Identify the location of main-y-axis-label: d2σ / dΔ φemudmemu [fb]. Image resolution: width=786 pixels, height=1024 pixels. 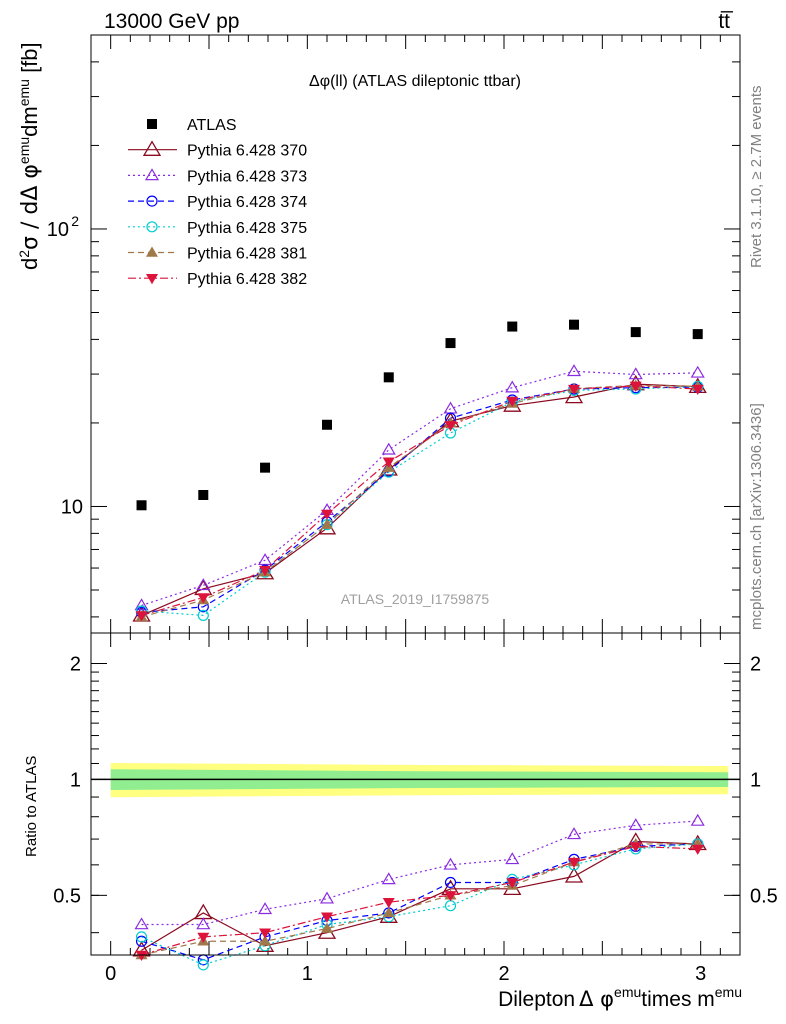
(29, 156).